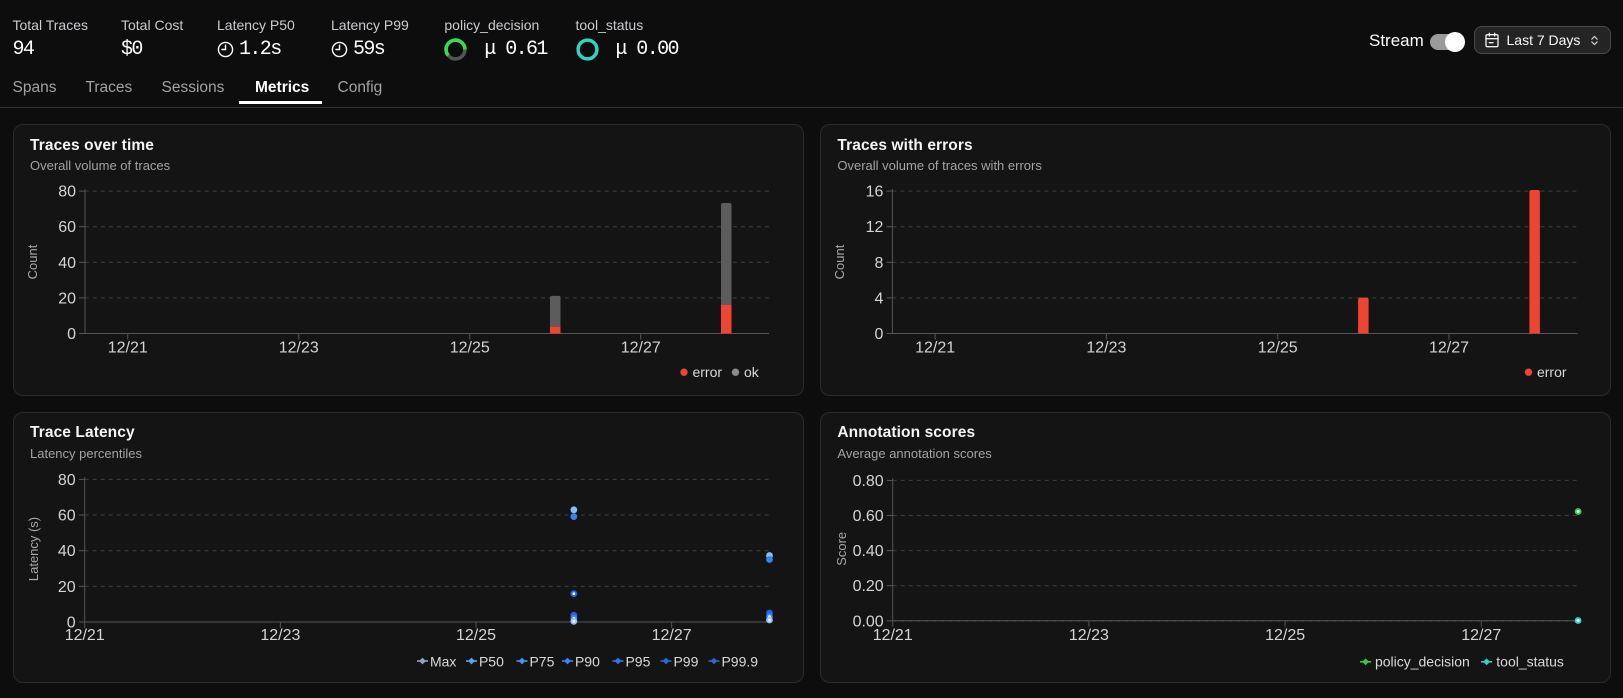 This screenshot has height=698, width=1623. Describe the element at coordinates (867, 516) in the screenshot. I see `svg-text: 0.60` at that location.